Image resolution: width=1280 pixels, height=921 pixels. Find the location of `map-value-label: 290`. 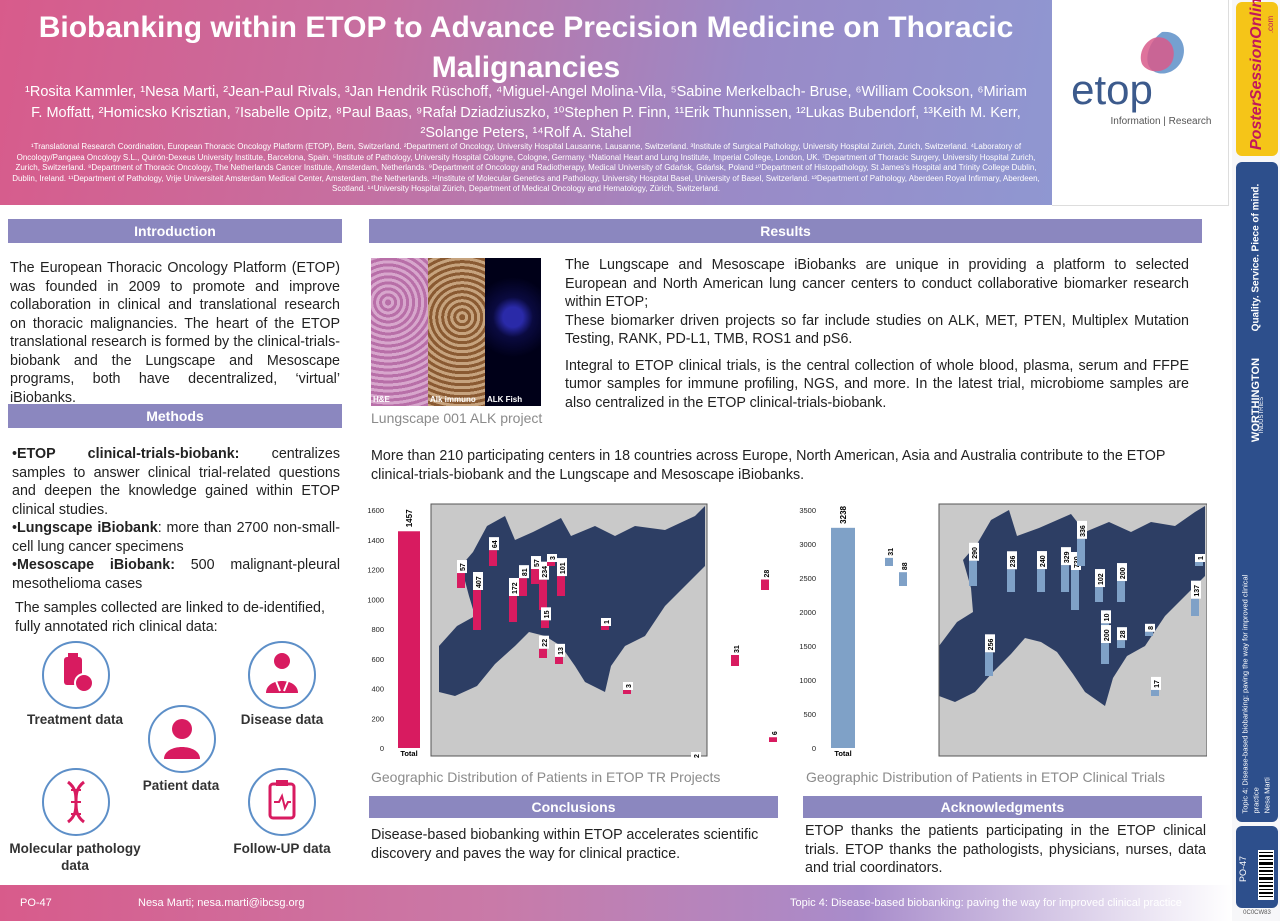

map-value-label: 290 is located at coordinates (975, 553).